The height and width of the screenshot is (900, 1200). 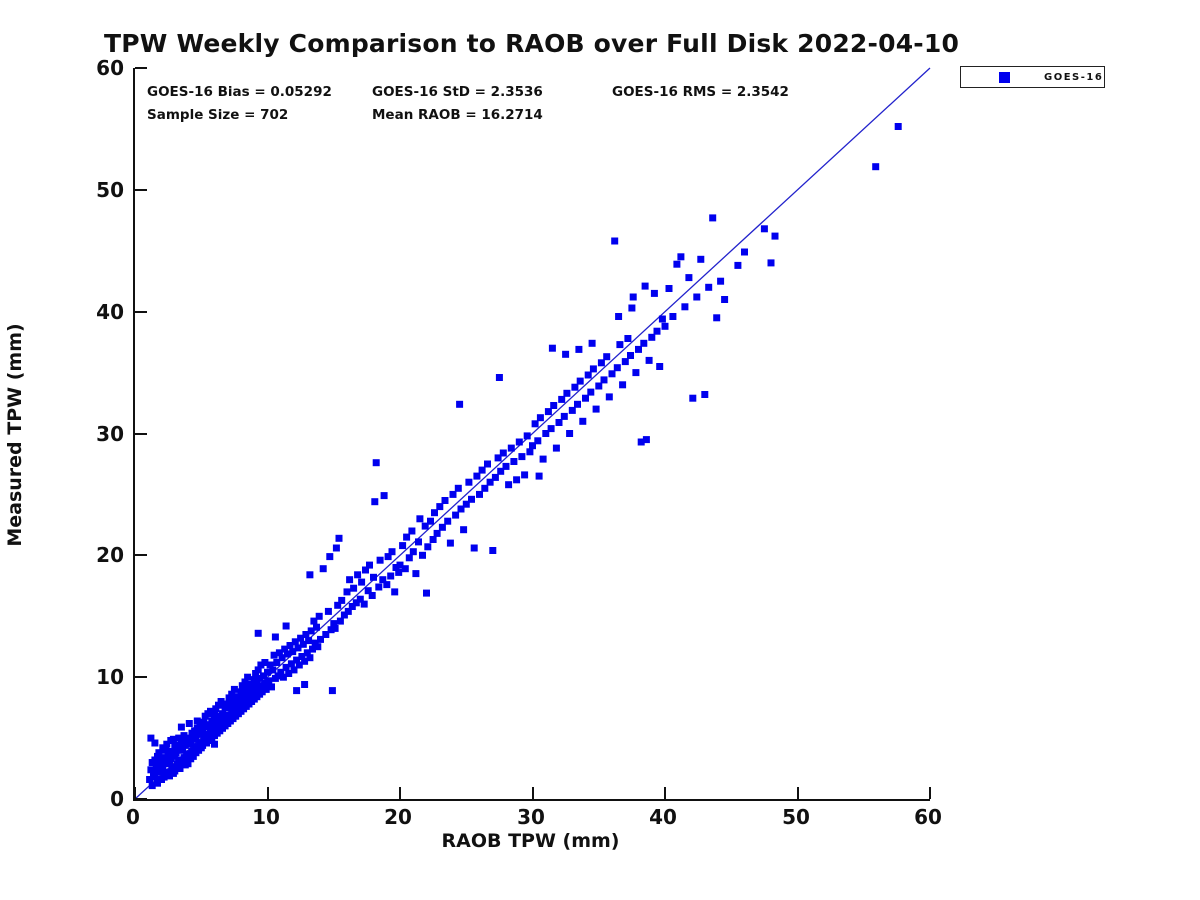 I want to click on x-tick-label: 60, so click(x=928, y=817).